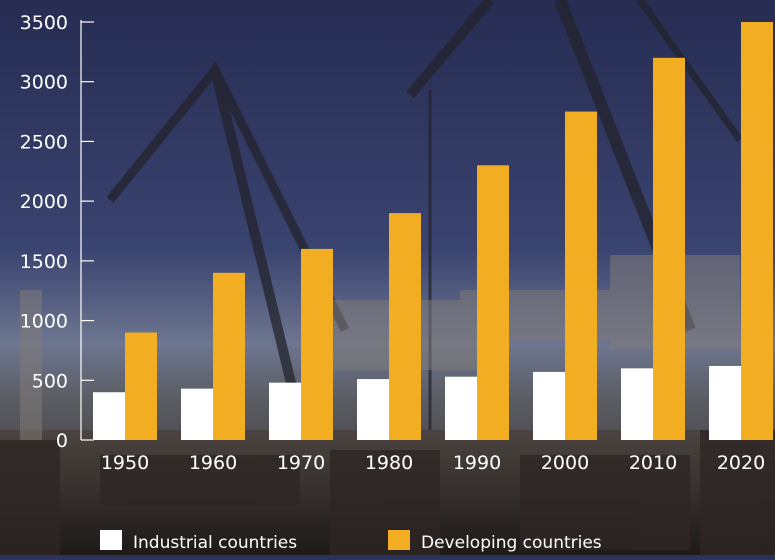 The height and width of the screenshot is (560, 775). What do you see at coordinates (213, 463) in the screenshot?
I see `x-tick-label: 1960` at bounding box center [213, 463].